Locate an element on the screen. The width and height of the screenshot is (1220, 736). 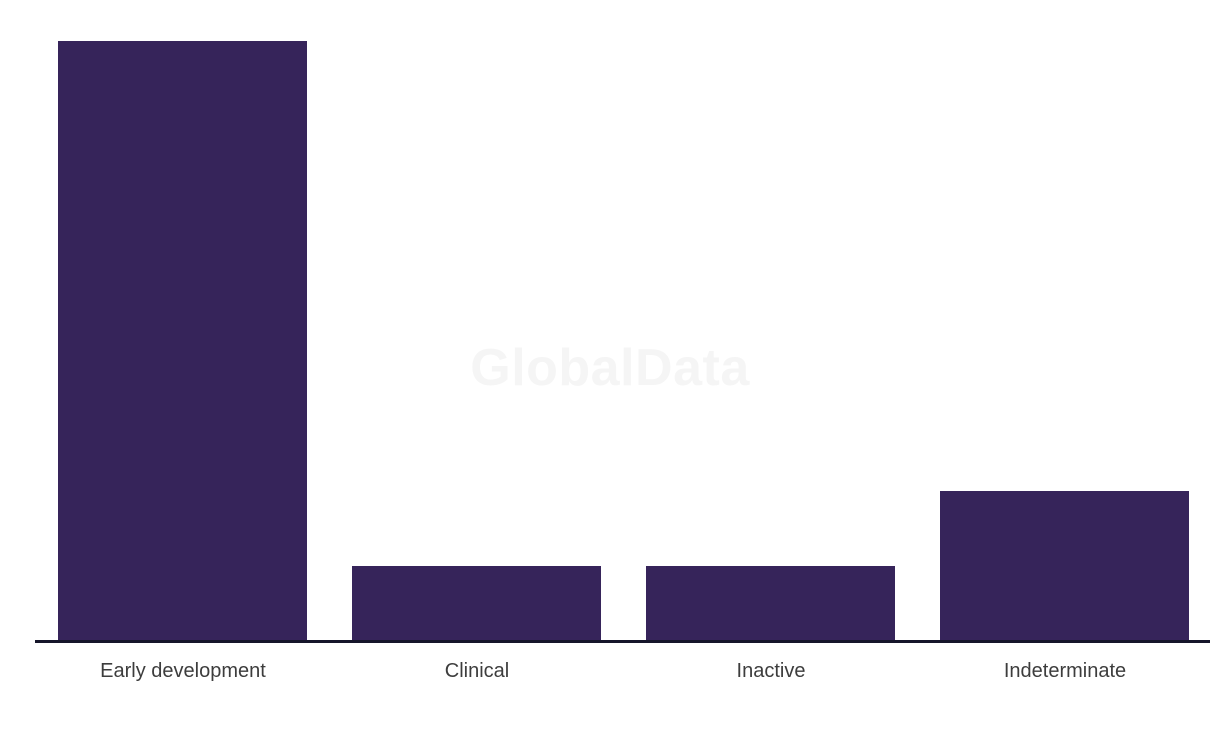
x-axis-label-early-development: Early development is located at coordinates (183, 671).